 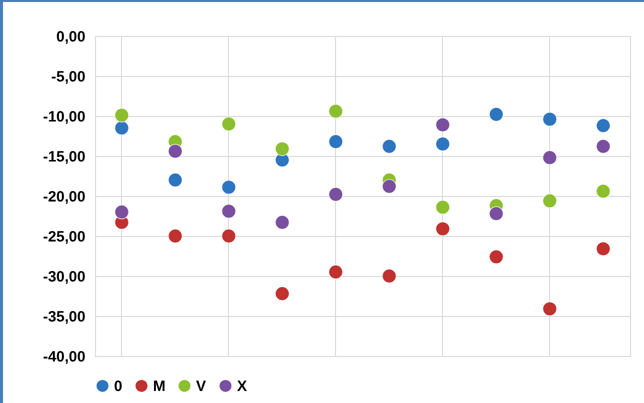 I want to click on y-tick-label: -40,00, so click(x=64, y=357).